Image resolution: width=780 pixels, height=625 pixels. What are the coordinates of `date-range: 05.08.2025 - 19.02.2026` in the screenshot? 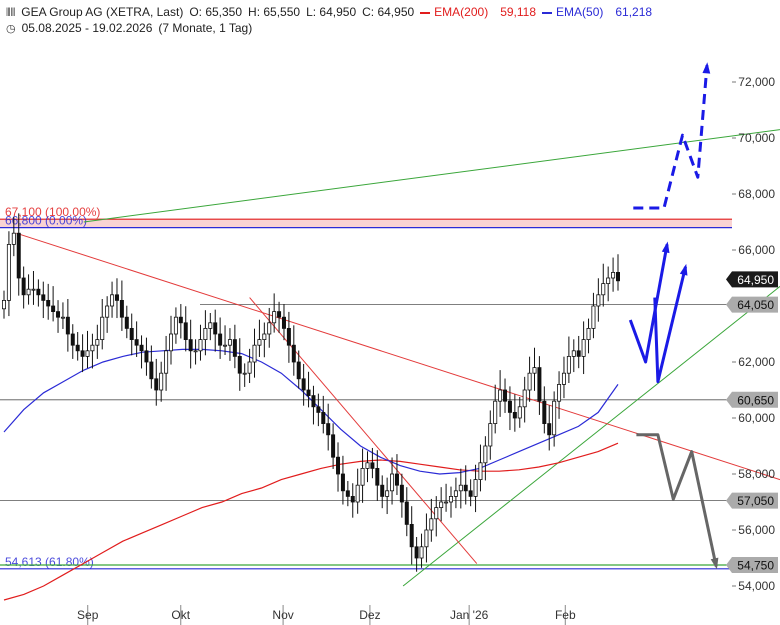 It's located at (87, 28).